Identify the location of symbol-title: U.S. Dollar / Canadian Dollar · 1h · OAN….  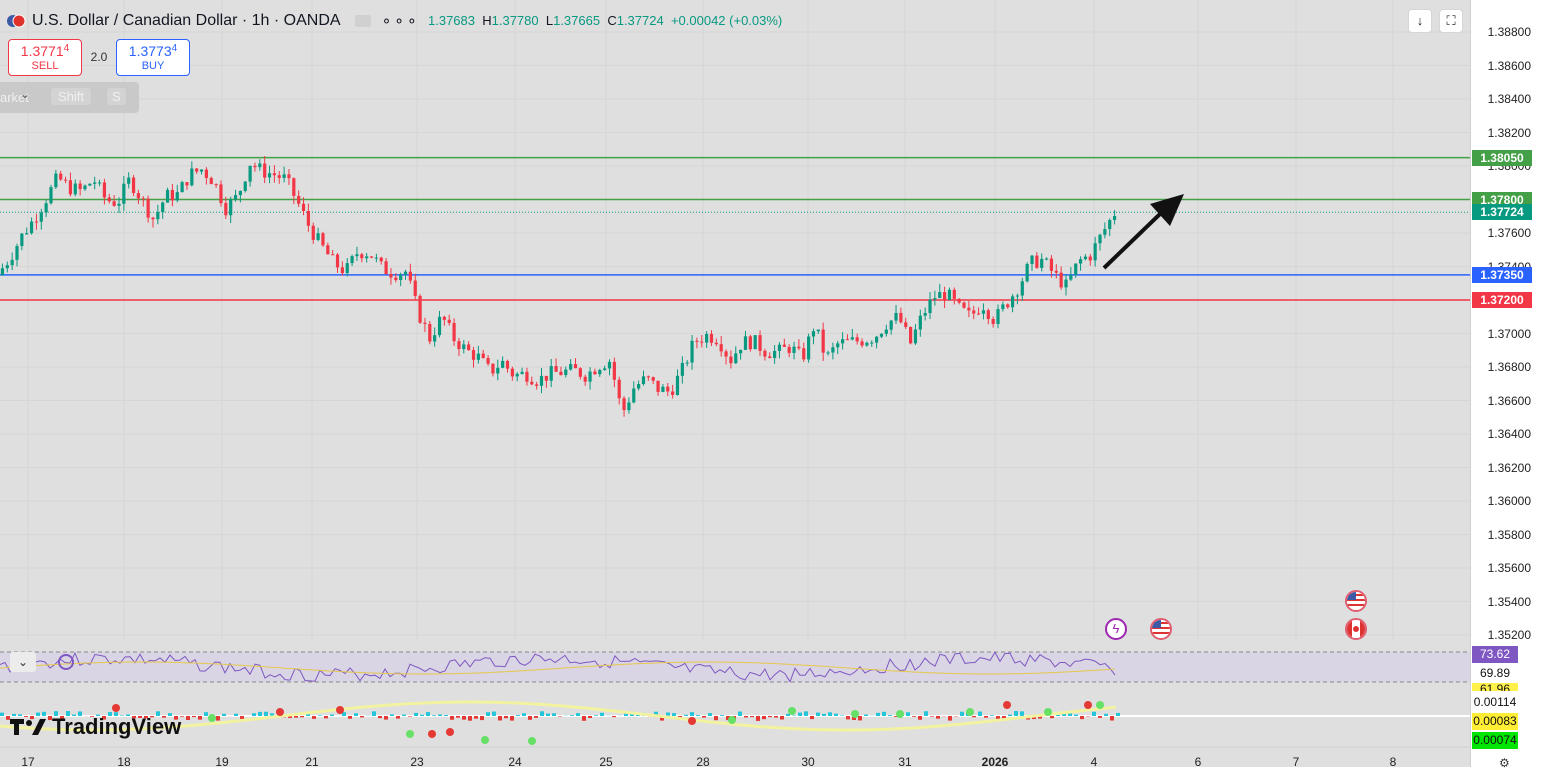
(186, 21).